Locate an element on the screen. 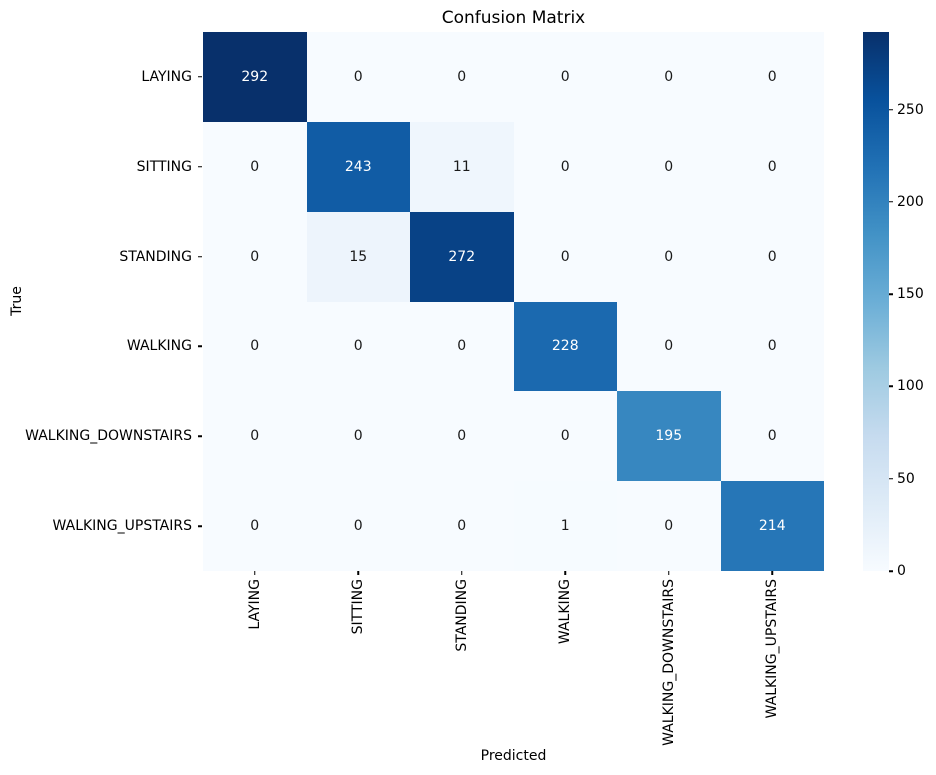  heatmap-cell: 1 is located at coordinates (565, 526).